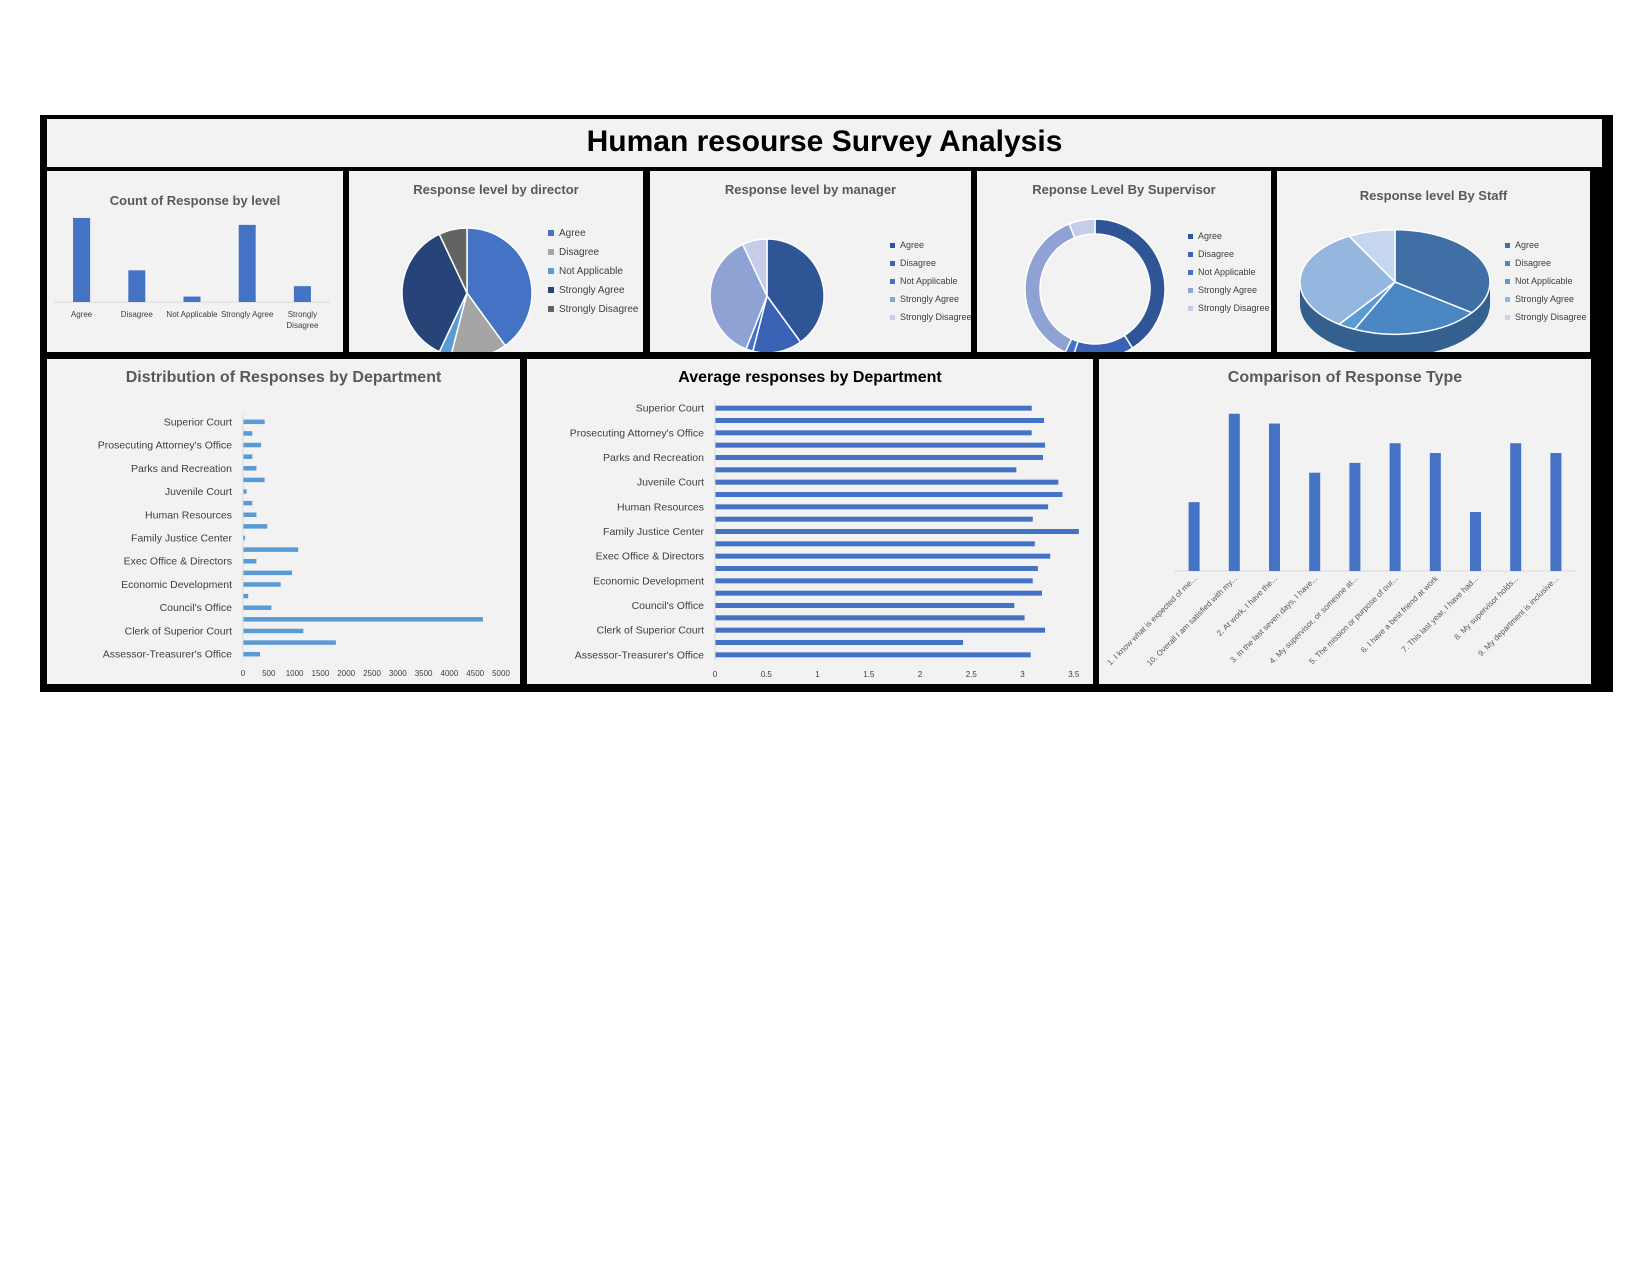  I want to click on x-tick-label: 1.5, so click(869, 674).